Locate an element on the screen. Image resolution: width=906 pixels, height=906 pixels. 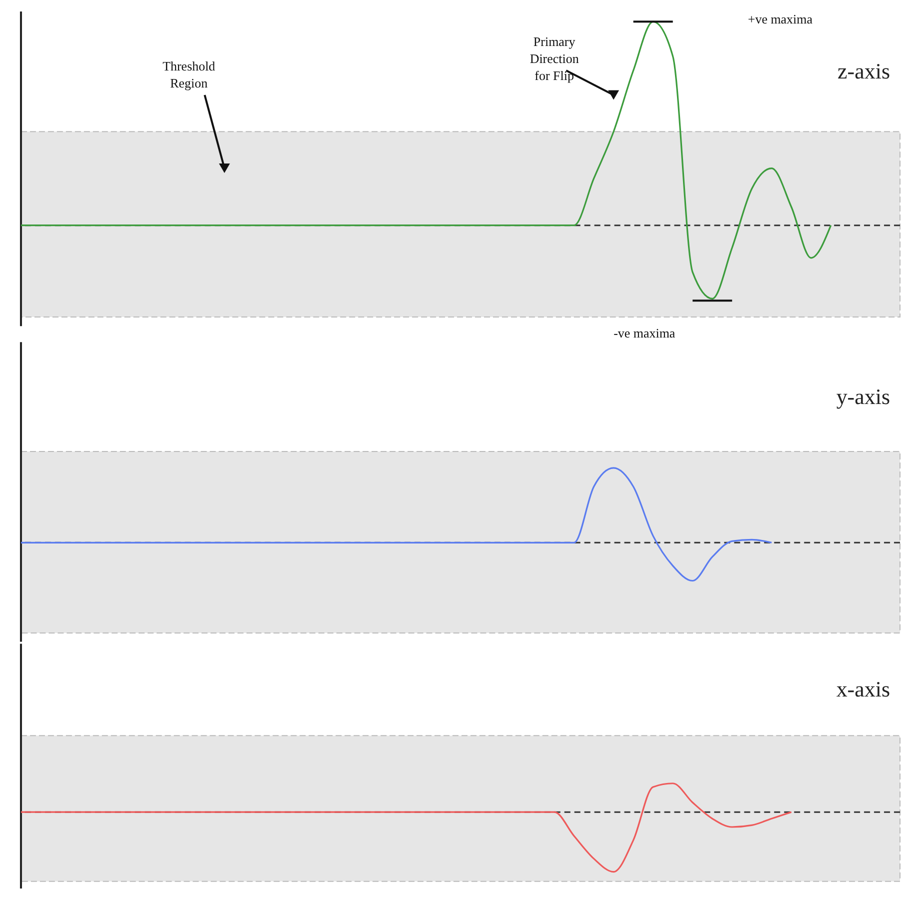
chart-title: y-axis is located at coordinates (863, 396).